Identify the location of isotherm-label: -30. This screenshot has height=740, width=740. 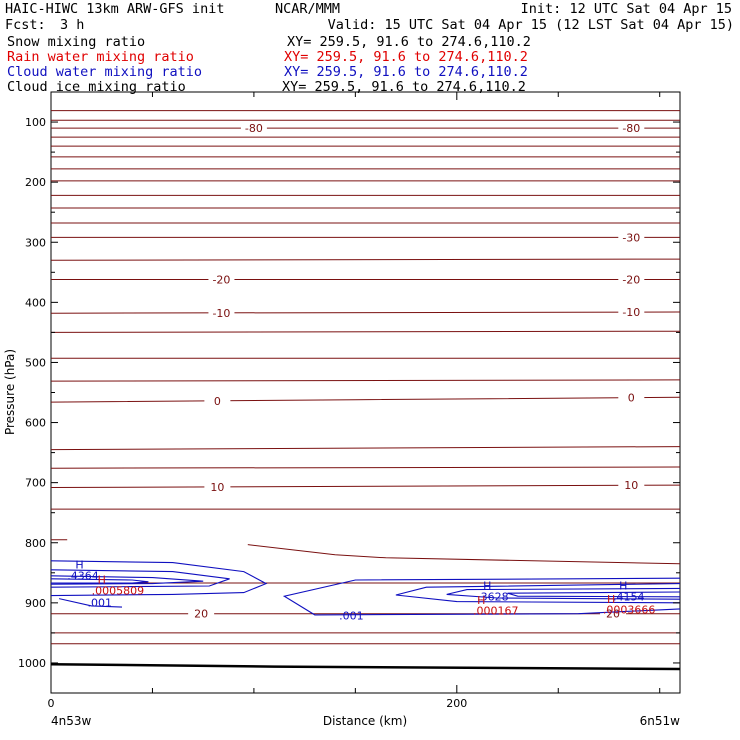
(631, 237).